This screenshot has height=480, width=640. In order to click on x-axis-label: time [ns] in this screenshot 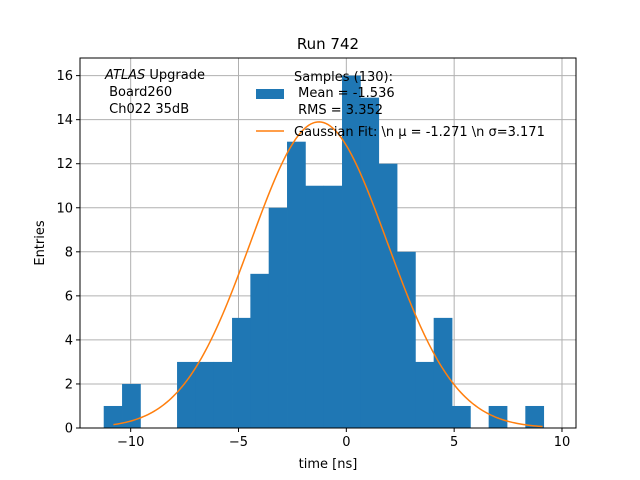, I will do `click(328, 464)`.